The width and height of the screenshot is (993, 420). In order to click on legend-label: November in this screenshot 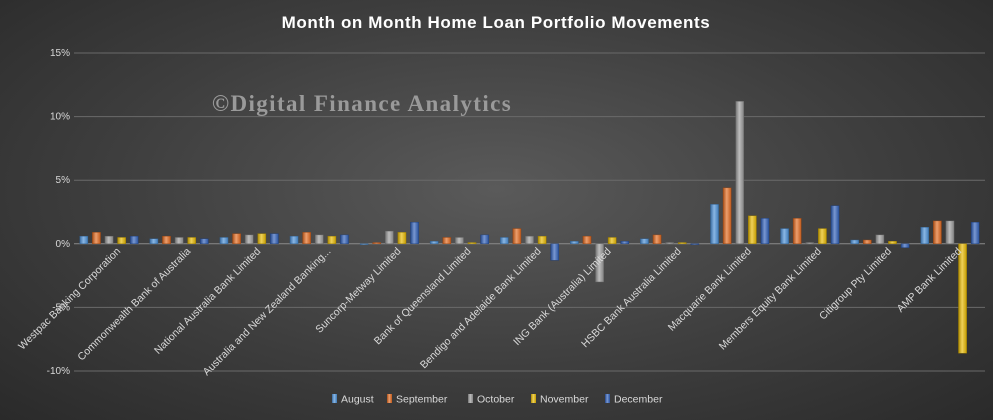, I will do `click(564, 400)`.